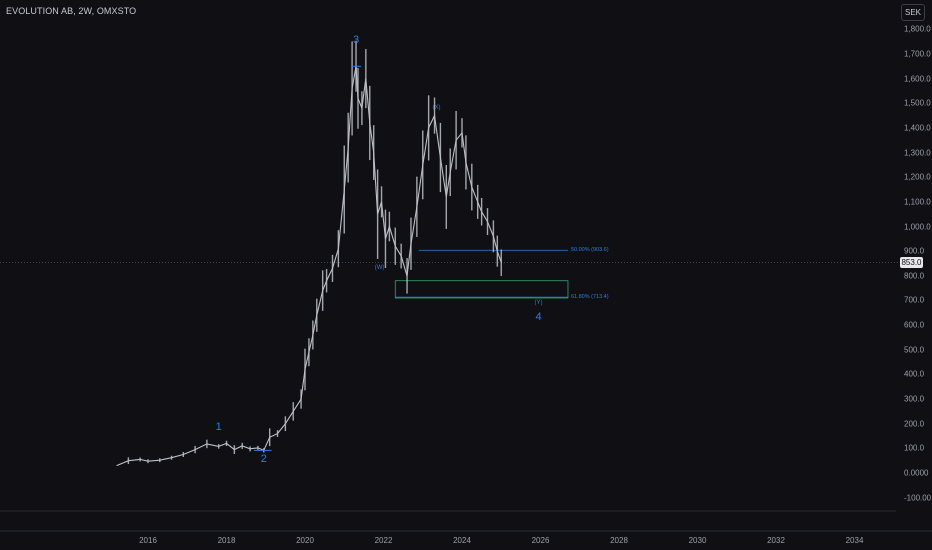 The height and width of the screenshot is (550, 932). What do you see at coordinates (914, 325) in the screenshot?
I see `y-tick-label: 600.0` at bounding box center [914, 325].